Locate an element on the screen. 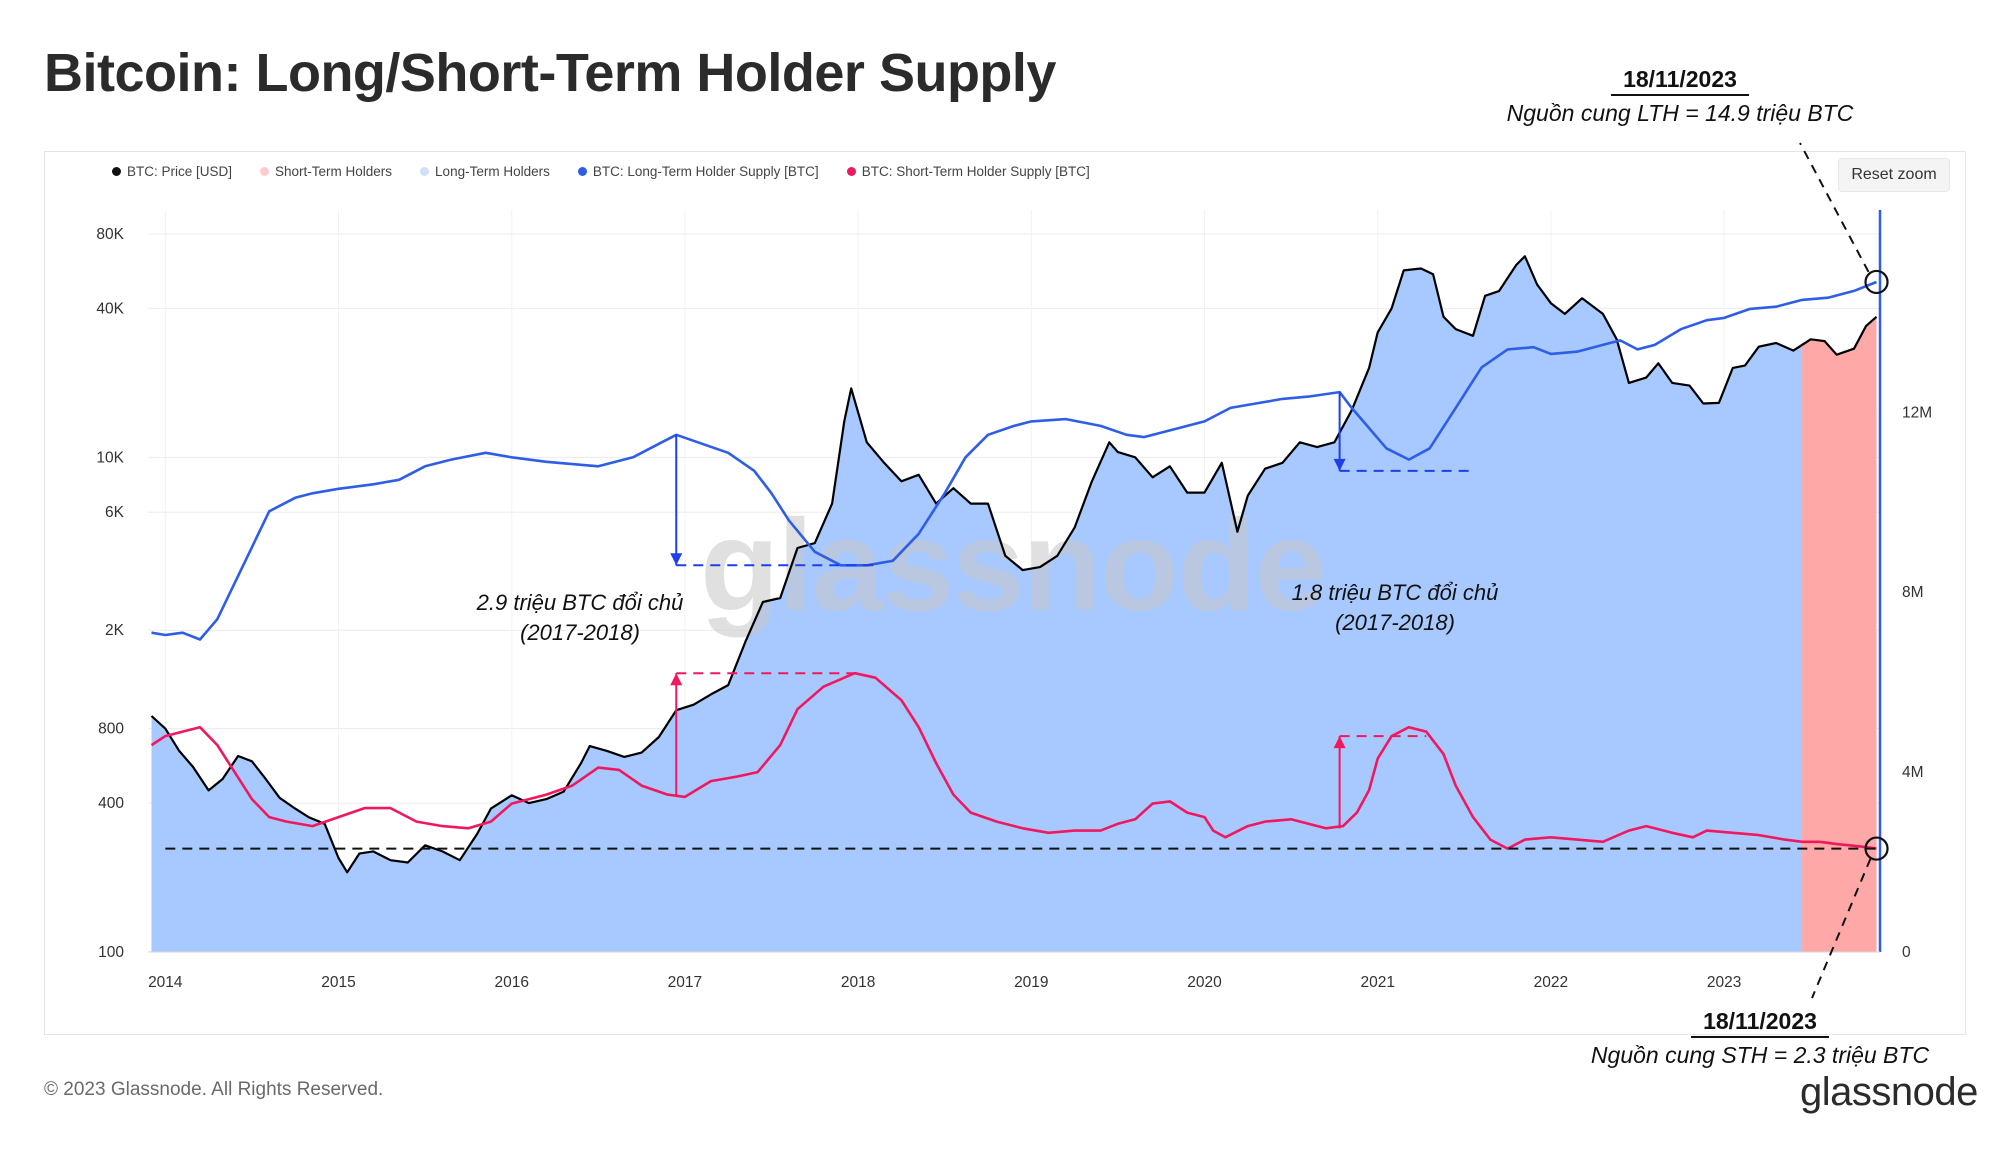 The image size is (2000, 1152). legend-label: Short-Term Holders is located at coordinates (334, 171).